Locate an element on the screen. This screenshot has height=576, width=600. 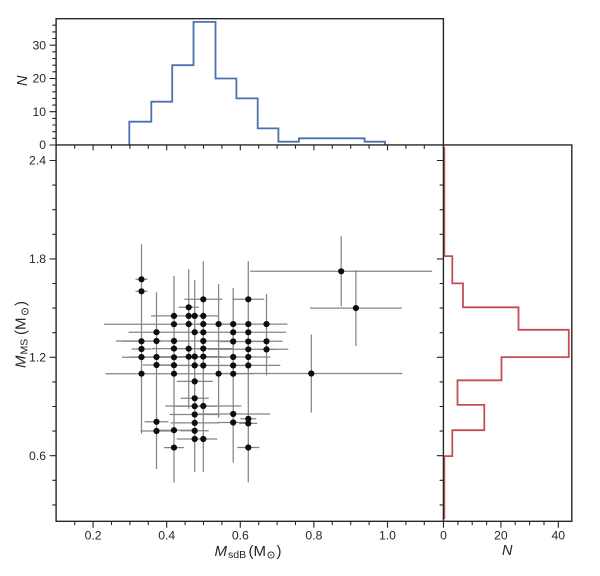
svg-text: 1.2 is located at coordinates (37, 358).